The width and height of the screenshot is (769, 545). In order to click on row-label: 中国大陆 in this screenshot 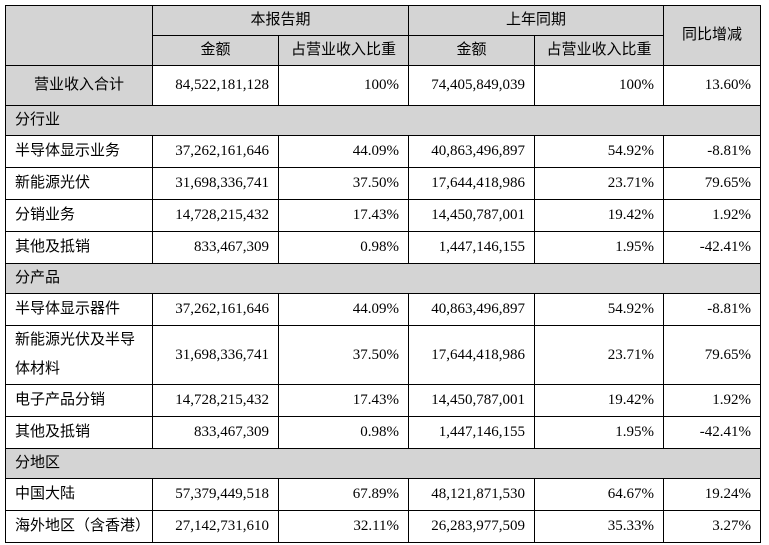, I will do `click(79, 494)`.